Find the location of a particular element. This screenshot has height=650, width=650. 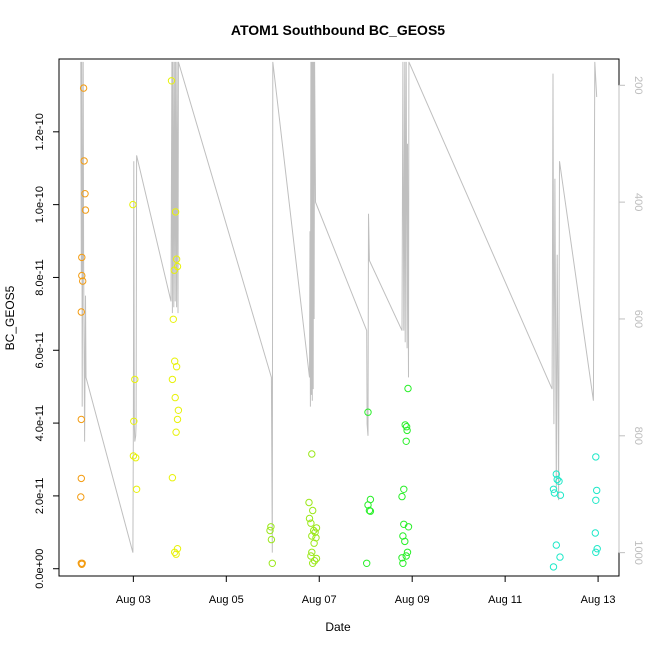

y-tick-label: 8.0e-11 is located at coordinates (40, 277).